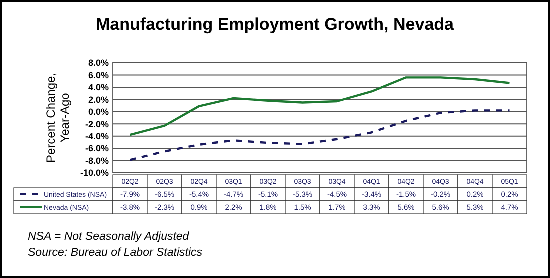 The image size is (550, 278). Describe the element at coordinates (58, 118) in the screenshot. I see `y-axis-title: Percent Change, Year-Ago` at that location.